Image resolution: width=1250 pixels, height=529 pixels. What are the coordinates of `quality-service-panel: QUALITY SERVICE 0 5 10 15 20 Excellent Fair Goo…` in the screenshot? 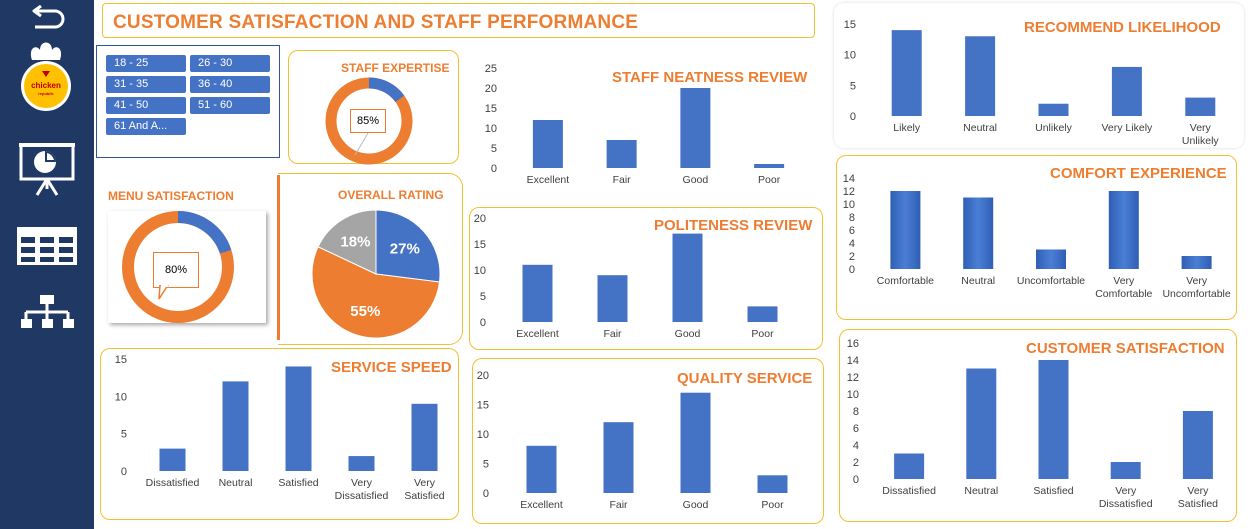 It's located at (648, 441).